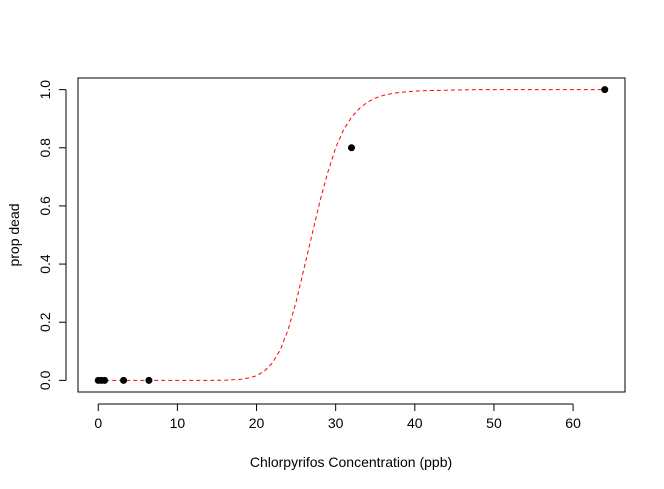 The image size is (664, 489). I want to click on y-tick-label: 0.0, so click(45, 380).